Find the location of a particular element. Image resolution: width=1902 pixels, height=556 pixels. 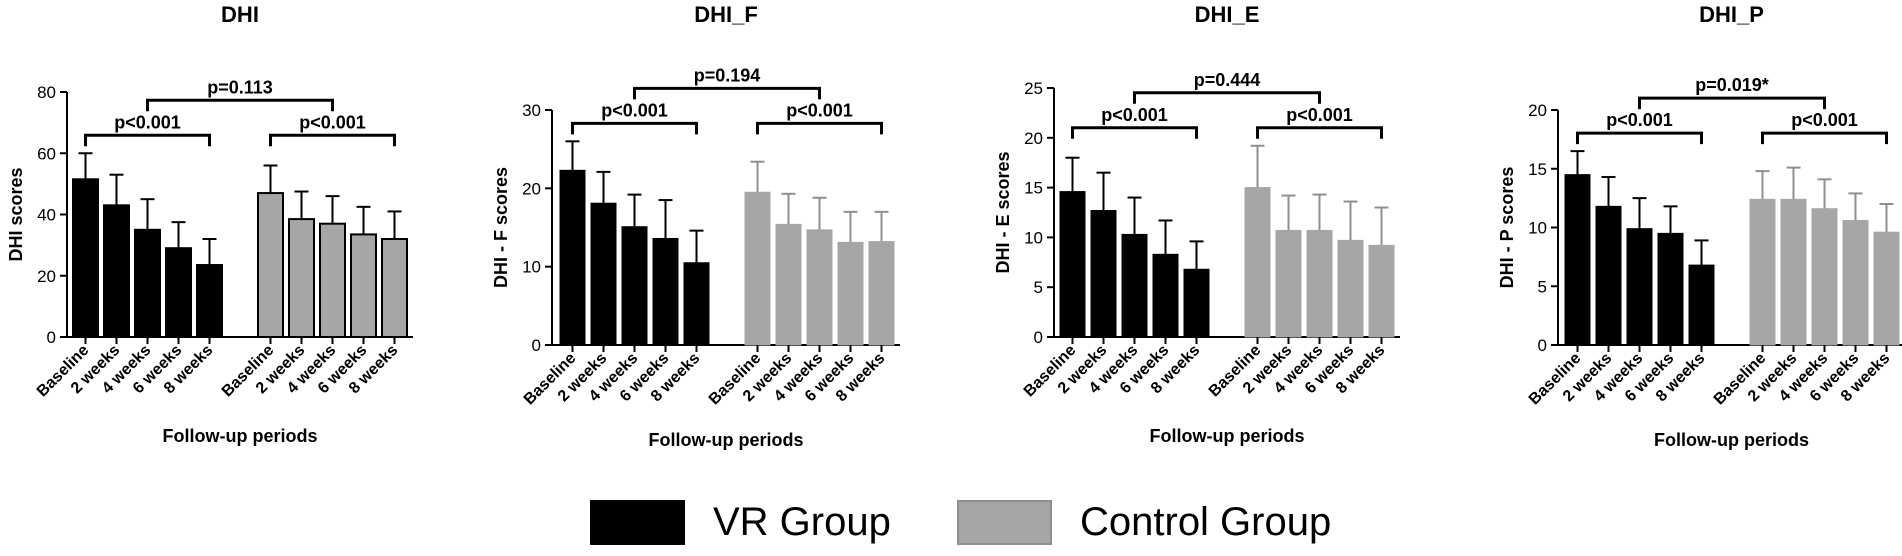

chart-title: DHI_P is located at coordinates (1731, 14).